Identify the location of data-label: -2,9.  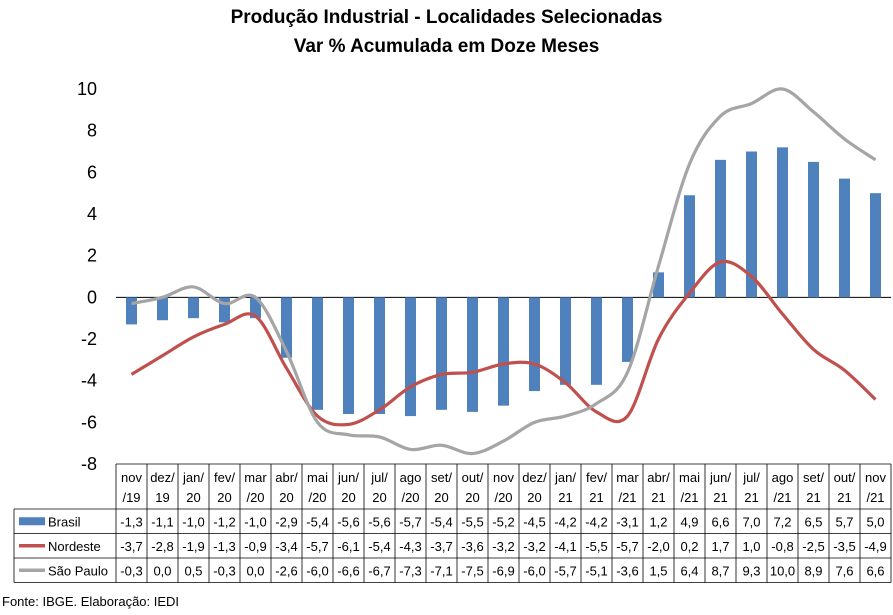
(286, 521).